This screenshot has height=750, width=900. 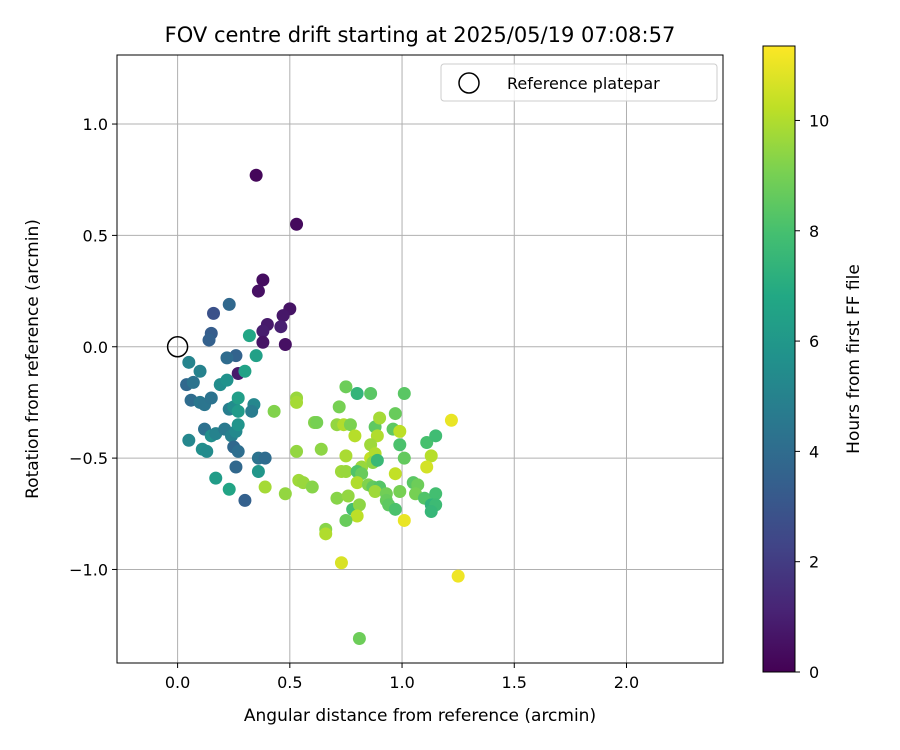 What do you see at coordinates (95, 235) in the screenshot?
I see `y-tick-label: 0.5` at bounding box center [95, 235].